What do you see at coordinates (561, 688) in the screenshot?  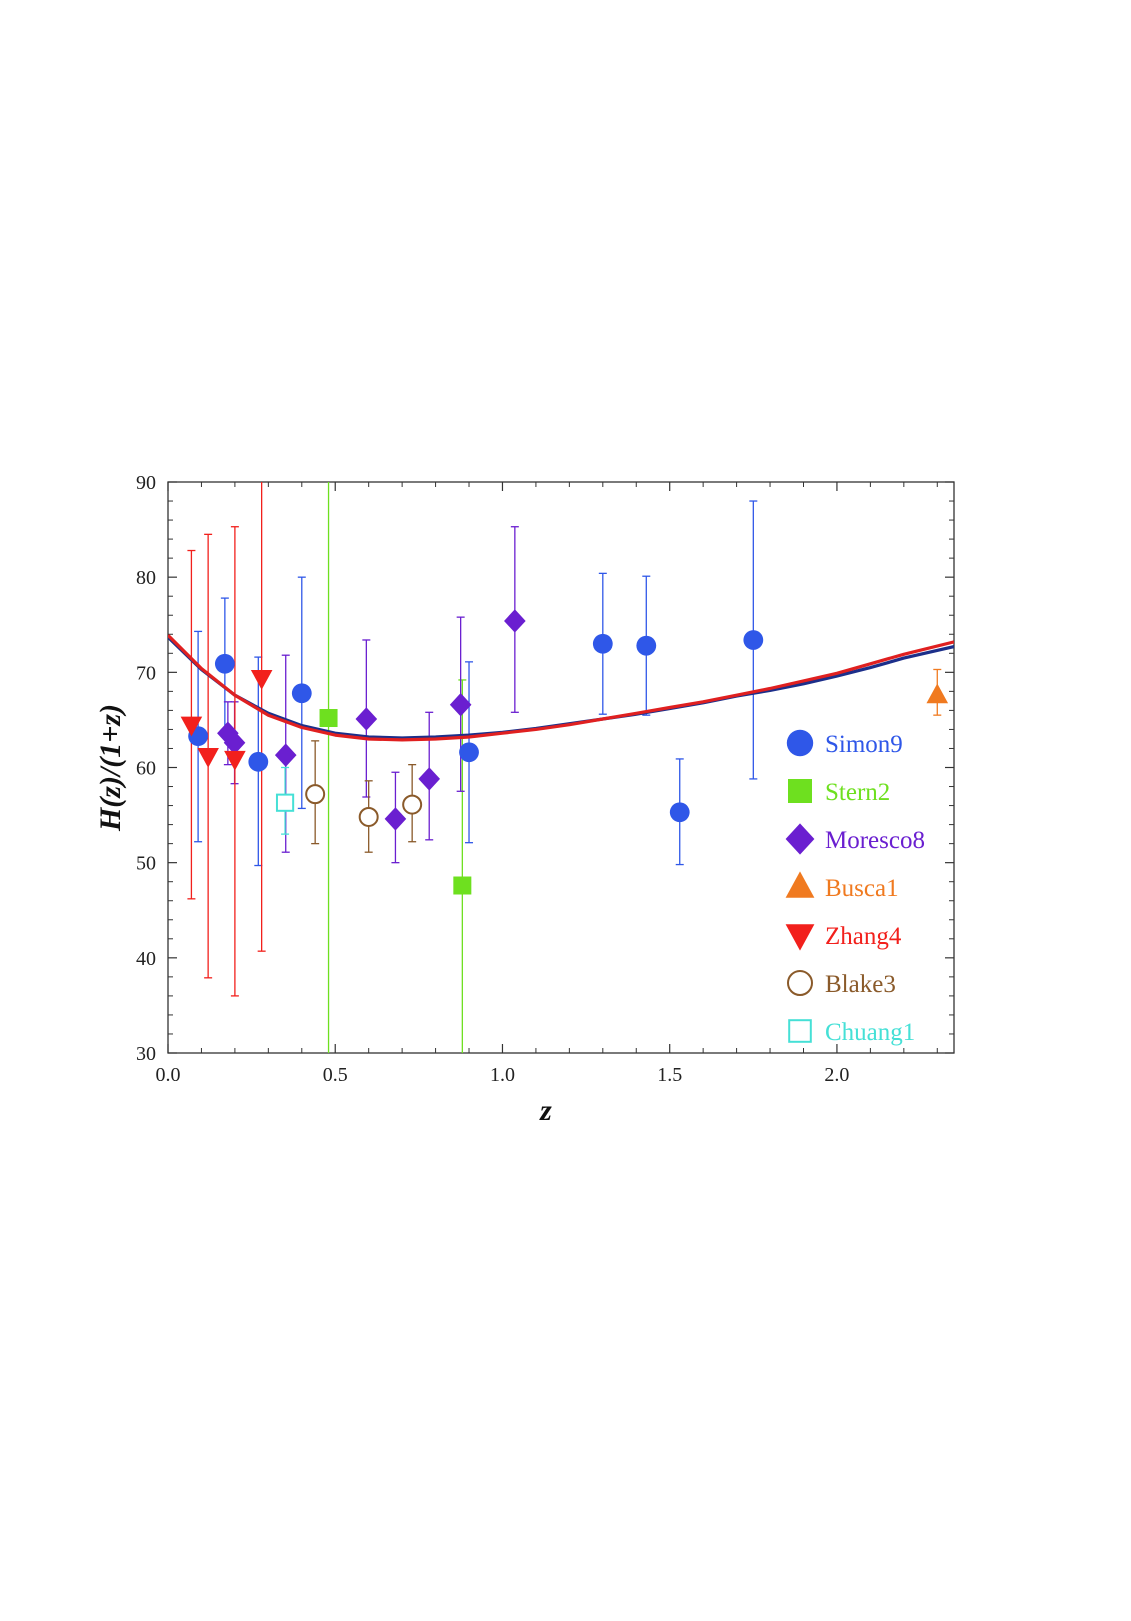 I see `curve-model-red` at bounding box center [561, 688].